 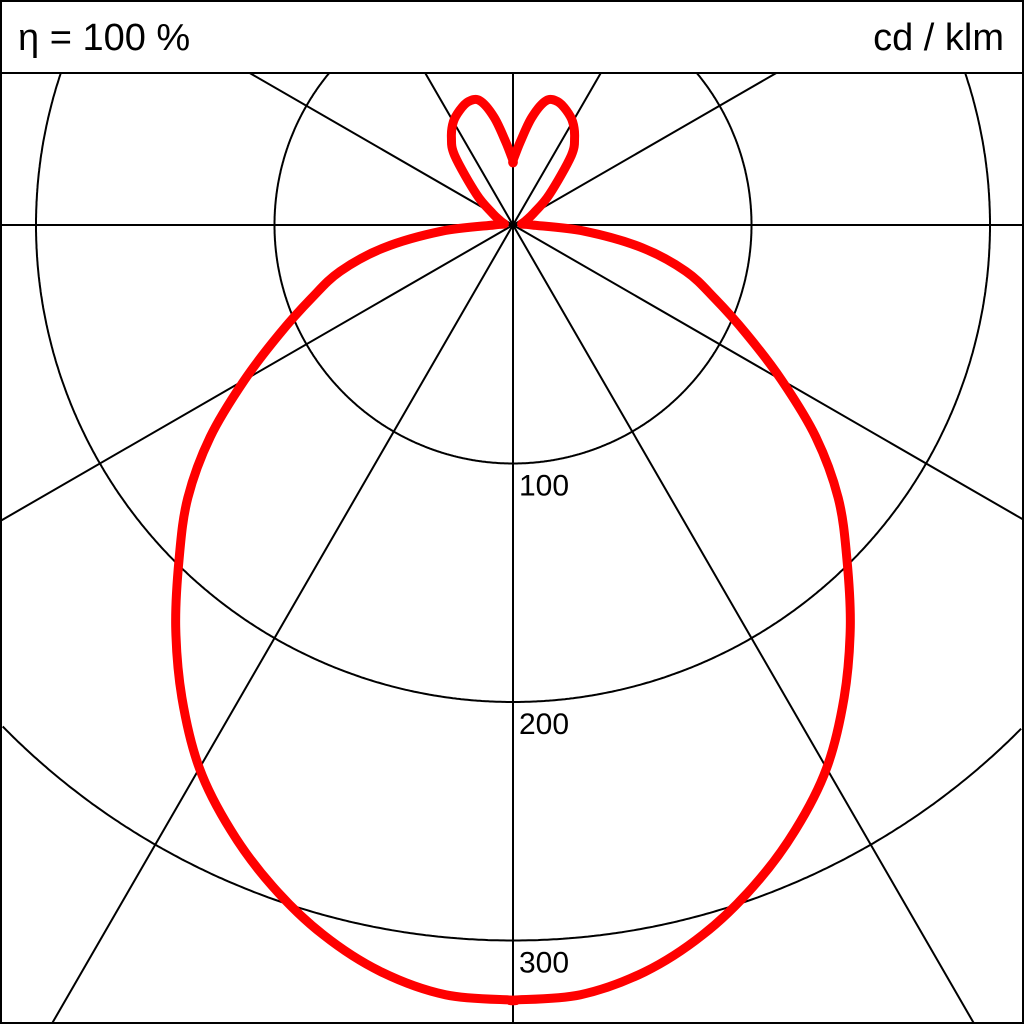 I want to click on tick-label-200: 200, so click(x=544, y=724).